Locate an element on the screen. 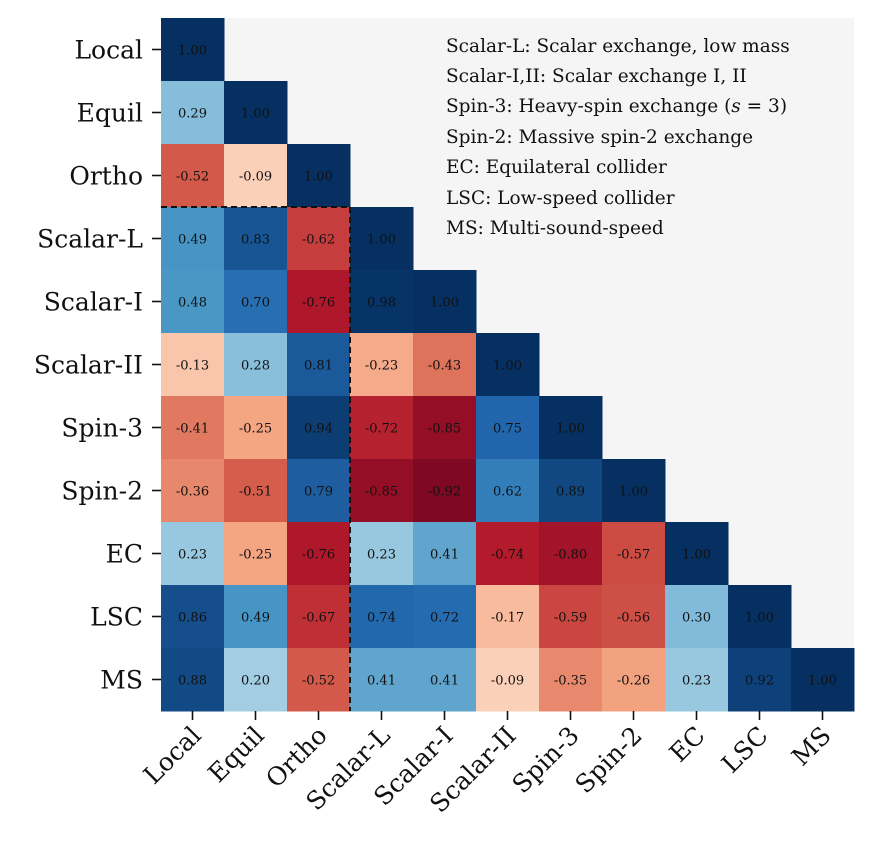 This screenshot has width=878, height=857. y-tick-label: Ortho is located at coordinates (106, 176).